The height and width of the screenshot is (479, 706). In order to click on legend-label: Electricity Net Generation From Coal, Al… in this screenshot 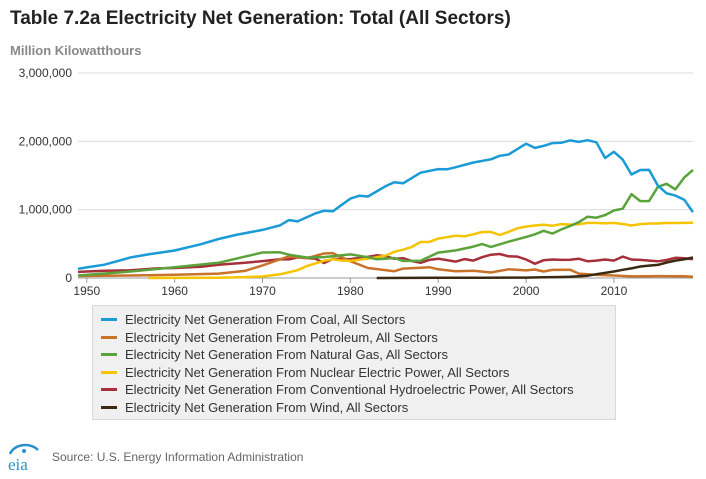, I will do `click(265, 320)`.